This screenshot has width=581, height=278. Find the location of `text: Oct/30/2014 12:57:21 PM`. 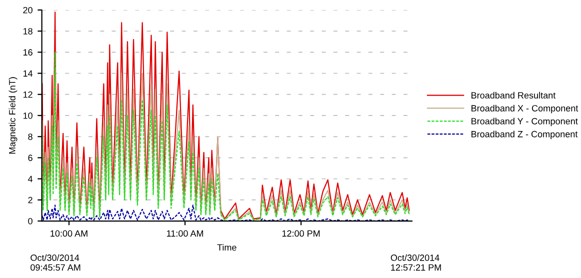

text: Oct/30/2014 12:57:21 PM is located at coordinates (415, 262).